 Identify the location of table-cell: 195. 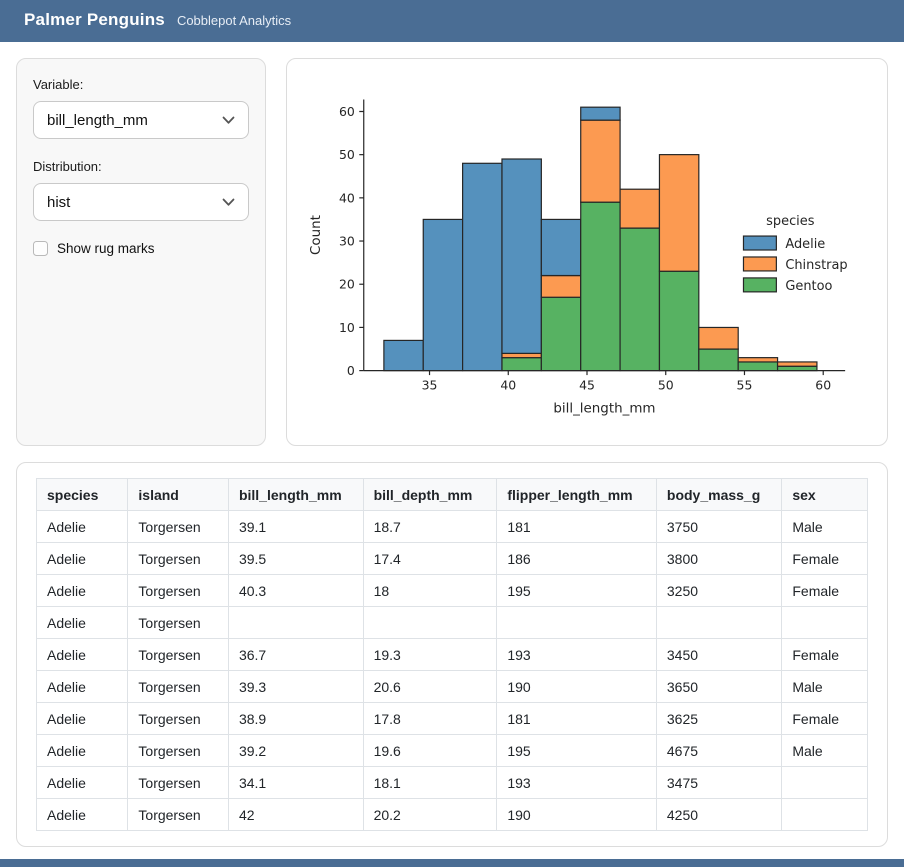
(576, 590).